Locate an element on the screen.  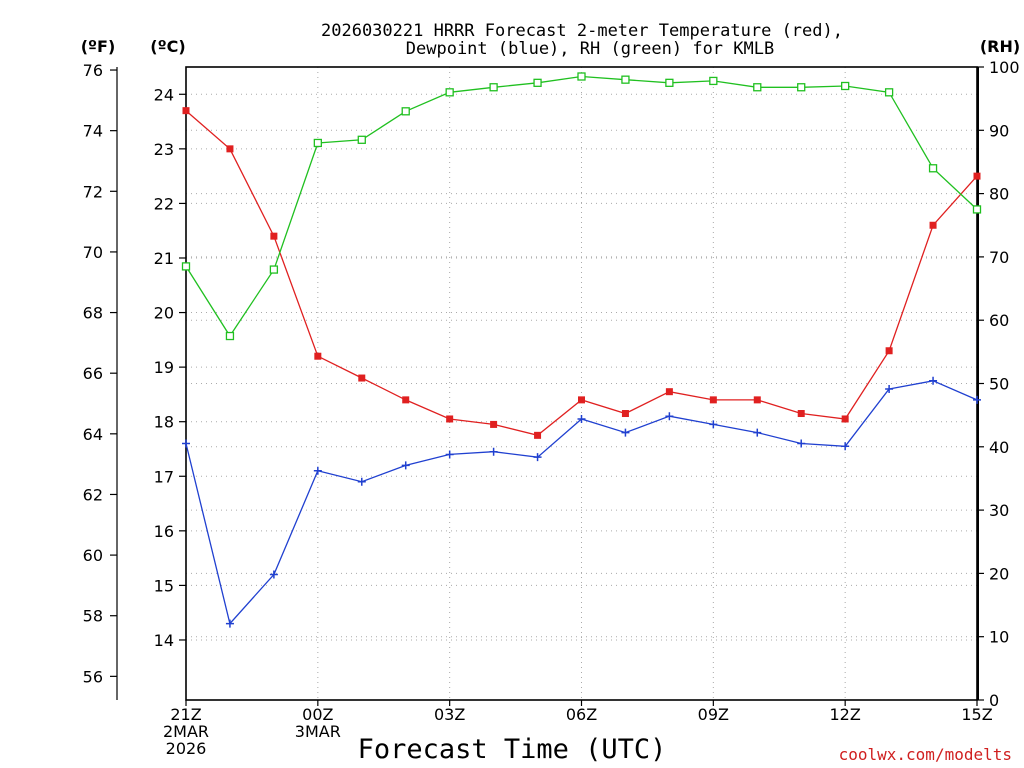
rh-tick-label: 70 is located at coordinates (999, 257).